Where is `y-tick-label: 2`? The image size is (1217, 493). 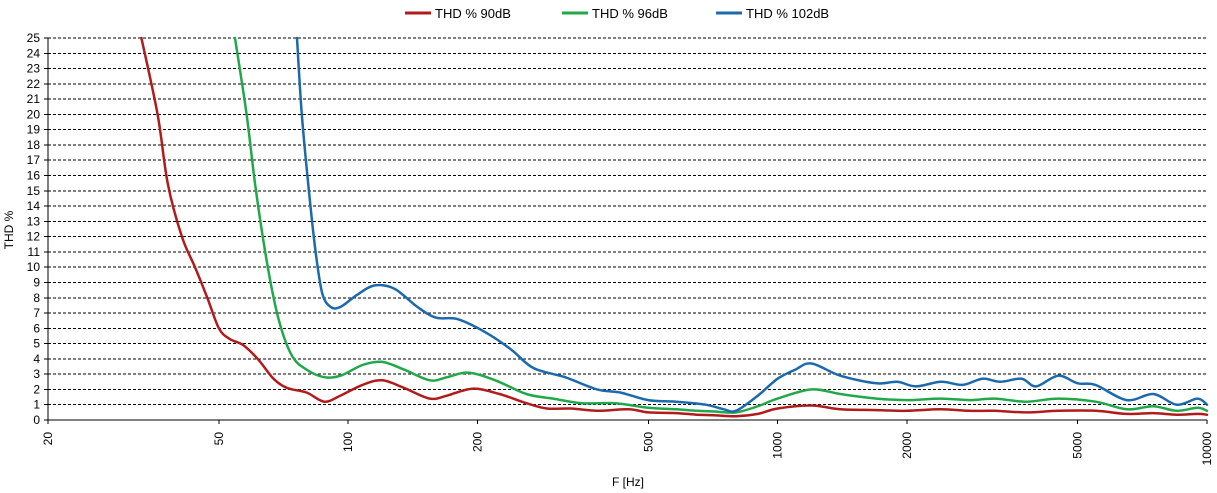
y-tick-label: 2 is located at coordinates (36, 389).